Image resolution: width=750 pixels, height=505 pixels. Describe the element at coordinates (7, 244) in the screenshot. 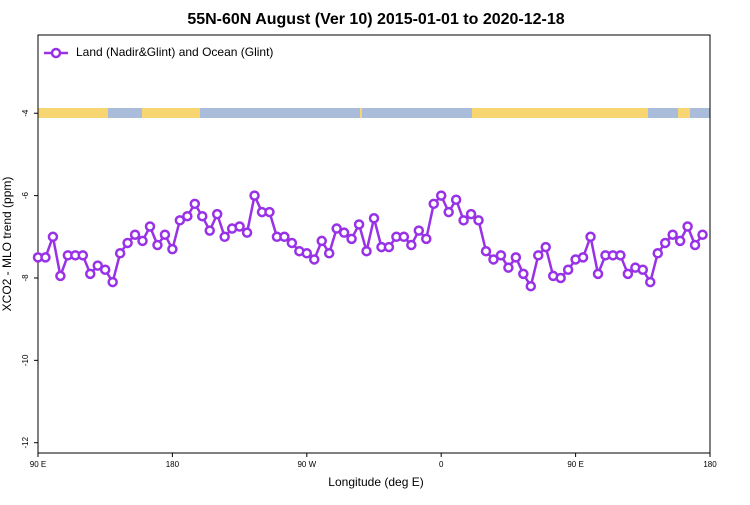

I see `y-axis-label: XCO2 - MLO trend (ppm)` at that location.